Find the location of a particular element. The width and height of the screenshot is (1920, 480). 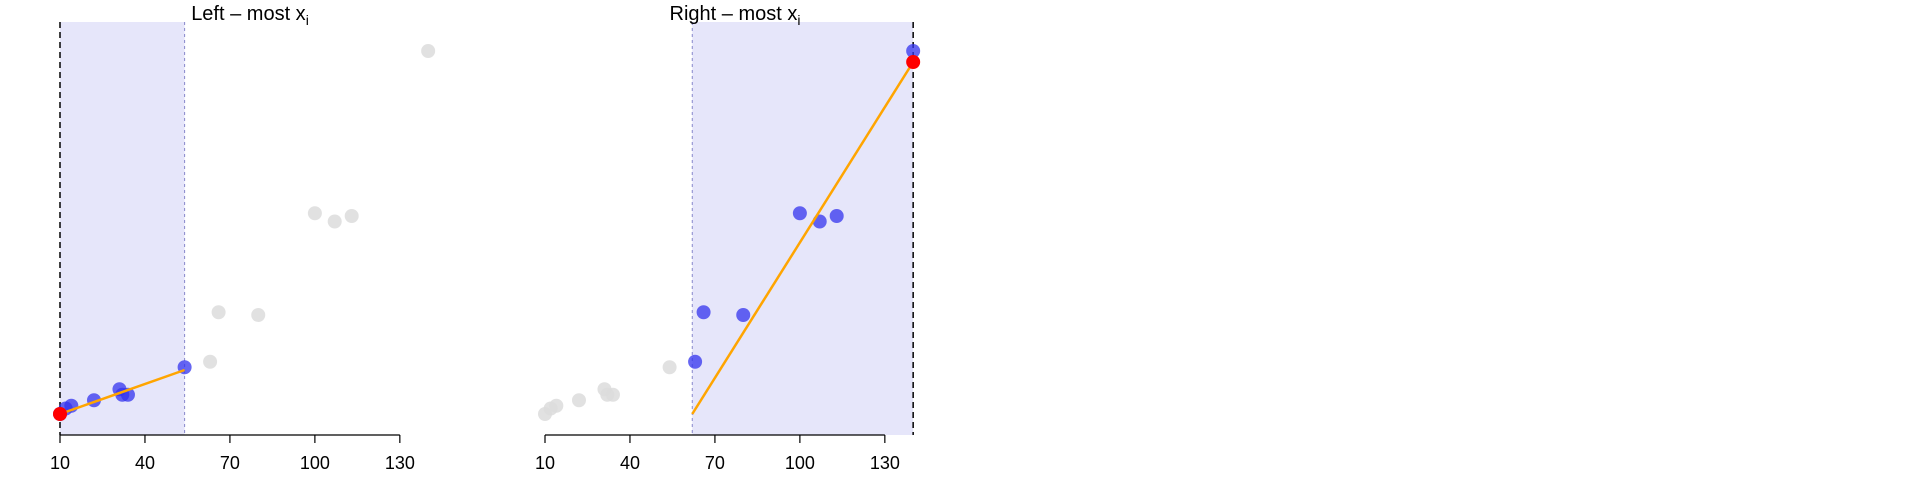

panel-title: Right – most xi is located at coordinates (735, 15).